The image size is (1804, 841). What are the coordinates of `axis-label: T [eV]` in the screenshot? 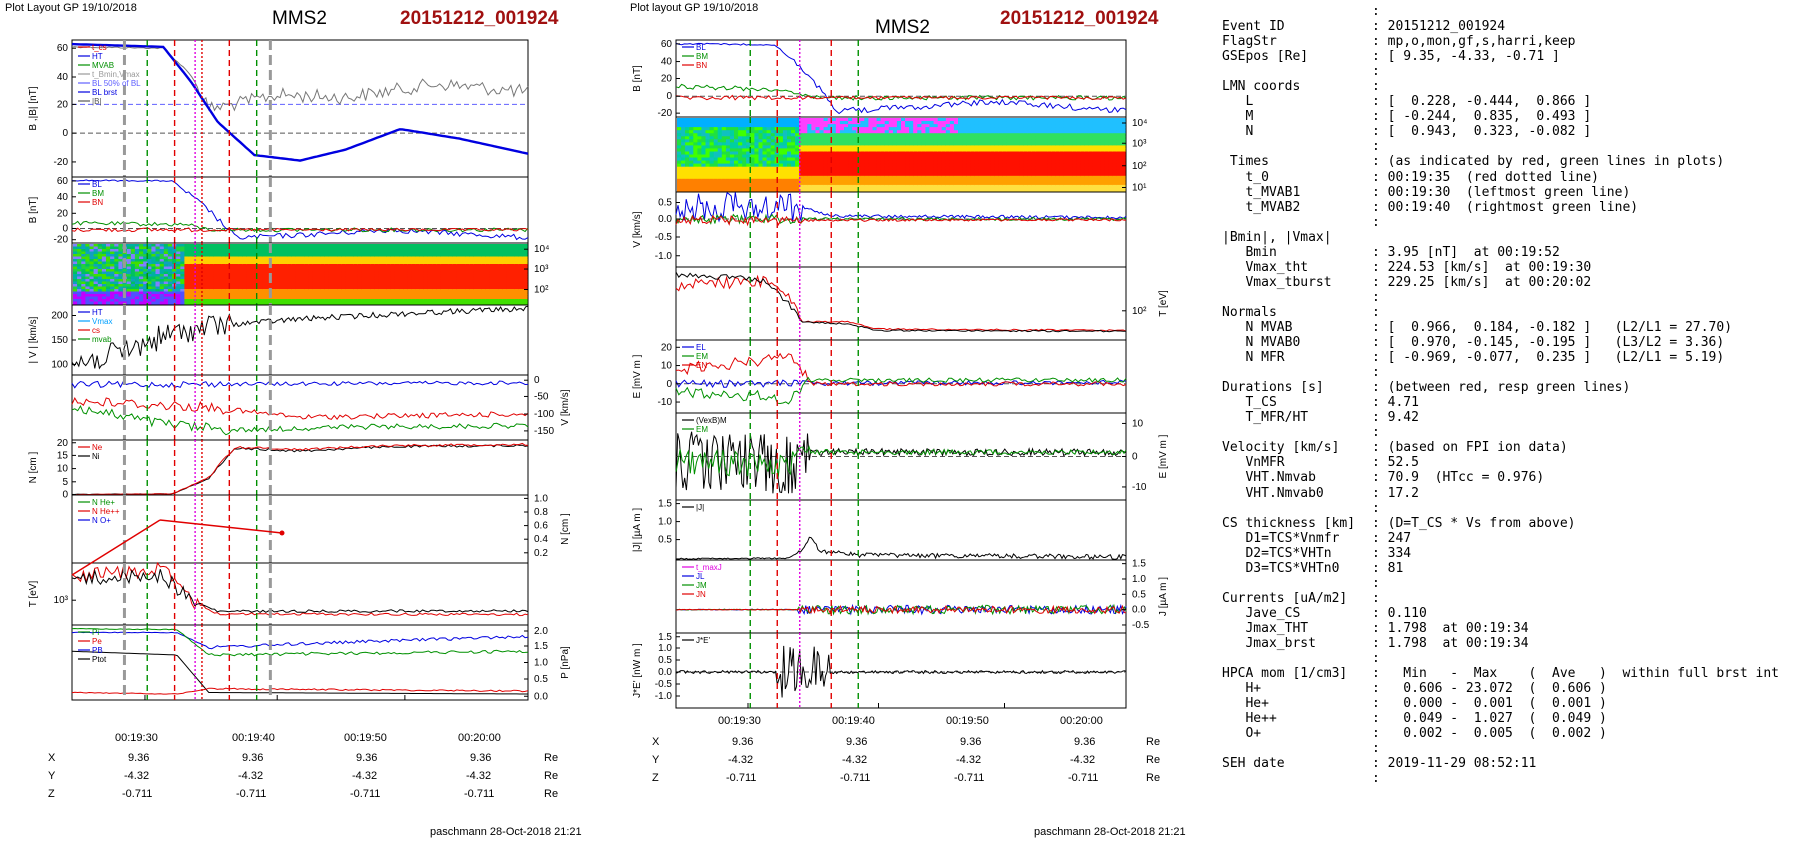 It's located at (33, 594).